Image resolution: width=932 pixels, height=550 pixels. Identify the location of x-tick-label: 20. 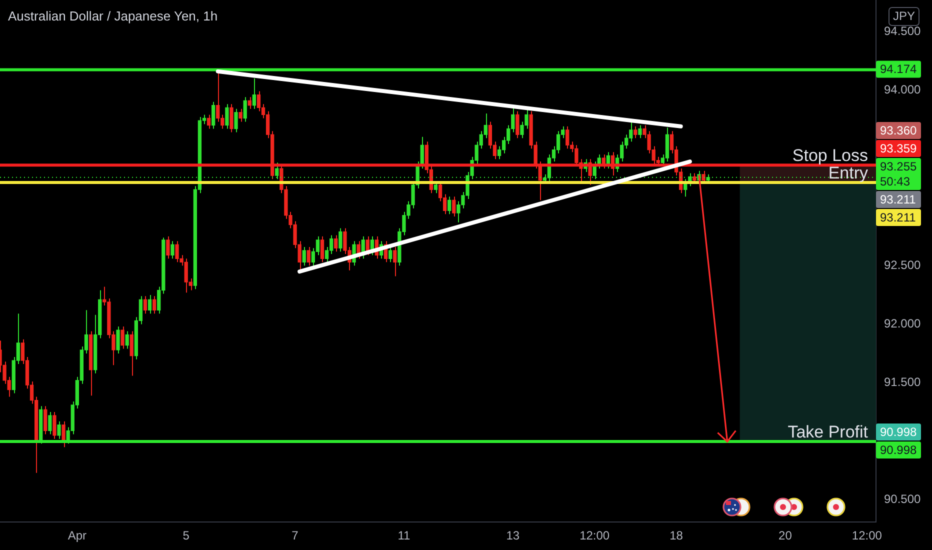
(785, 535).